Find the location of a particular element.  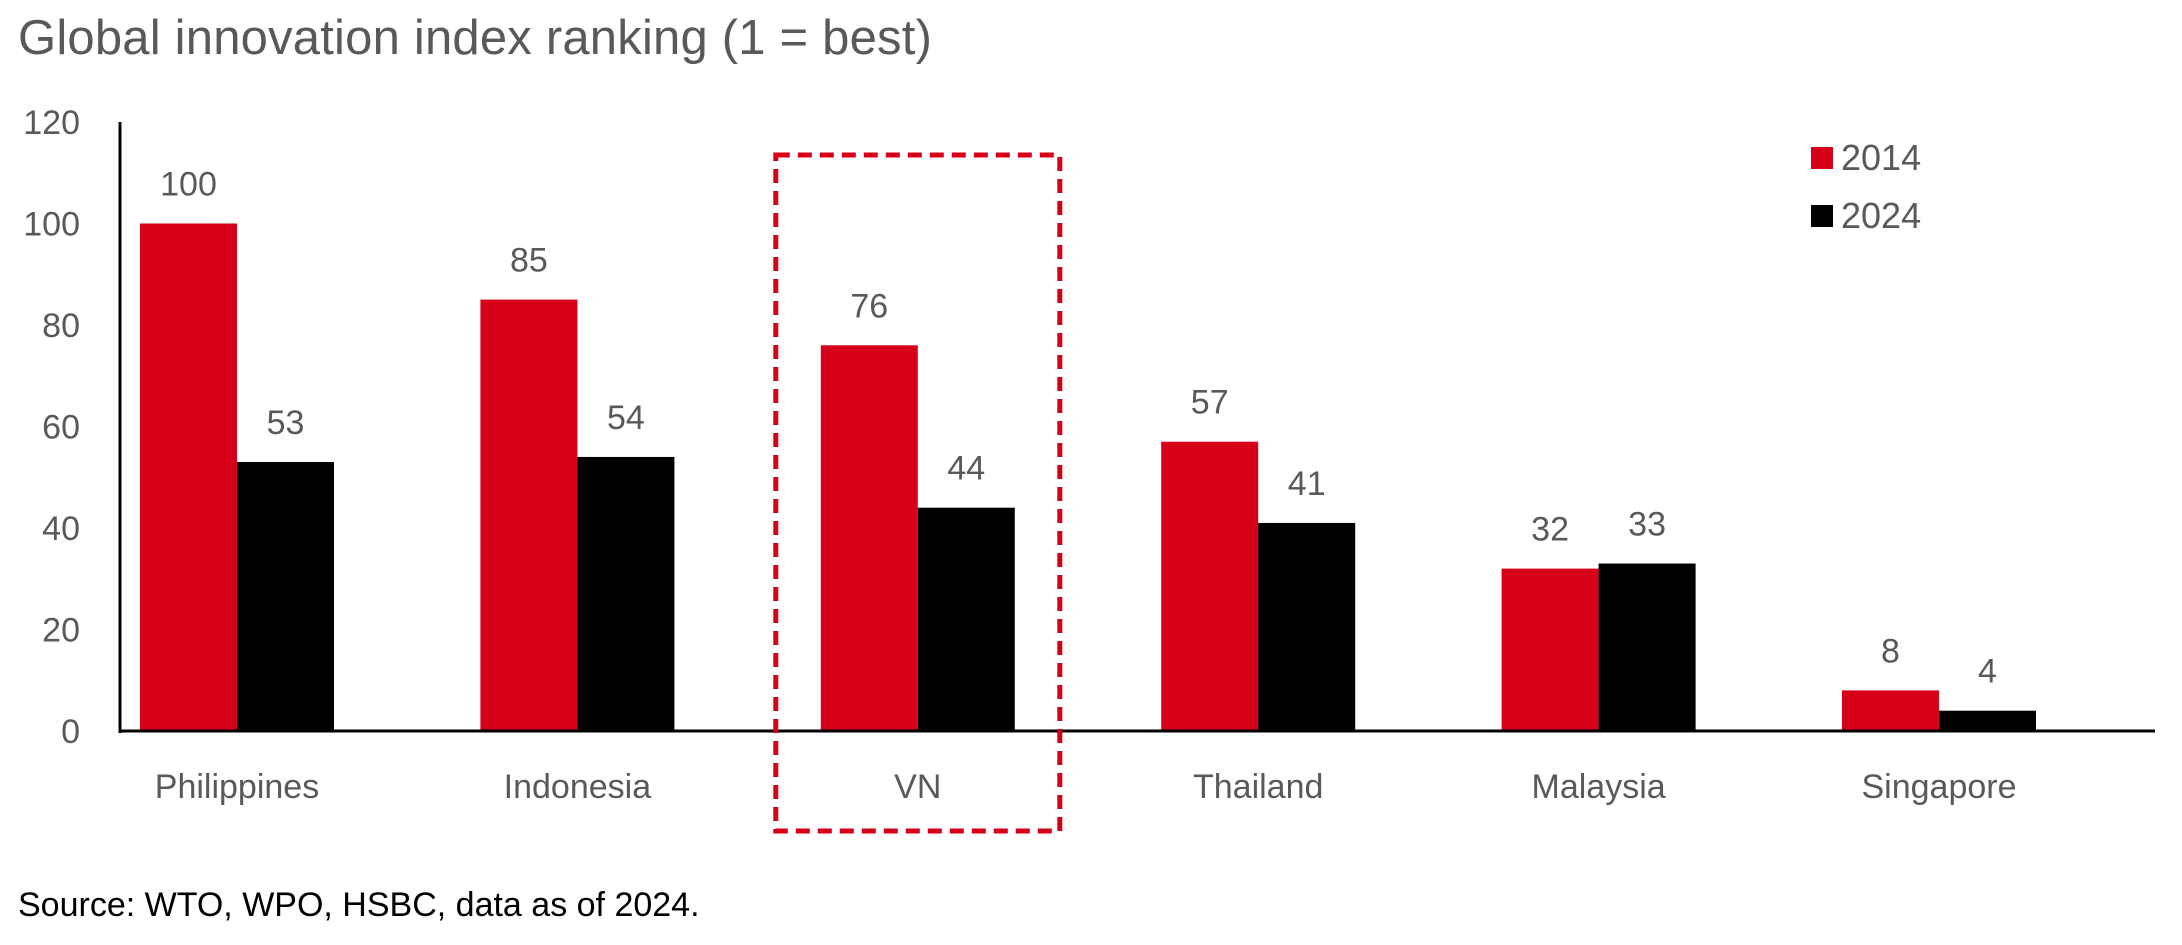

data-label-2024: 53 is located at coordinates (286, 423).